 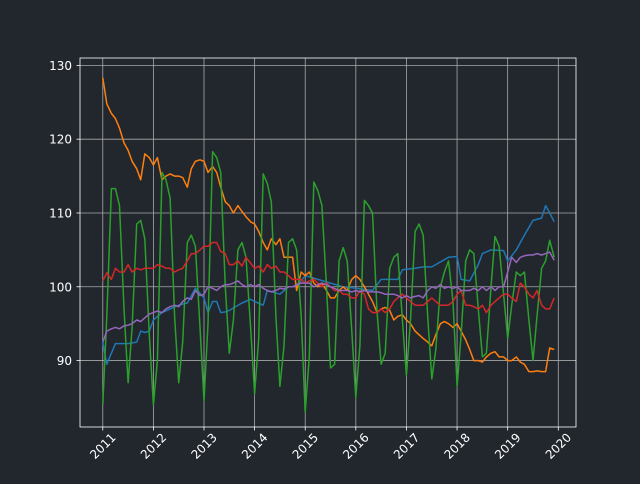 What do you see at coordinates (60, 287) in the screenshot?
I see `y-tick-label: 100` at bounding box center [60, 287].